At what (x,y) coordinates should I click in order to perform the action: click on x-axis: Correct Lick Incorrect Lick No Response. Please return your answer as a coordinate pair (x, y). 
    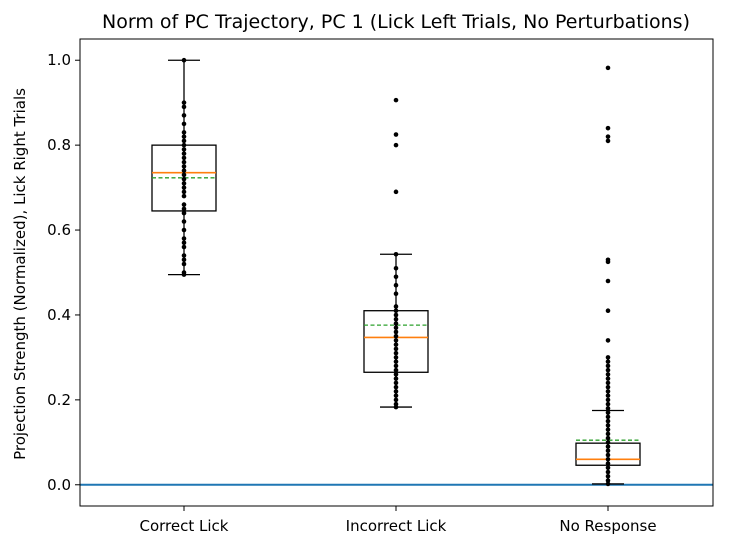
    Looking at the image, I should click on (398, 520).